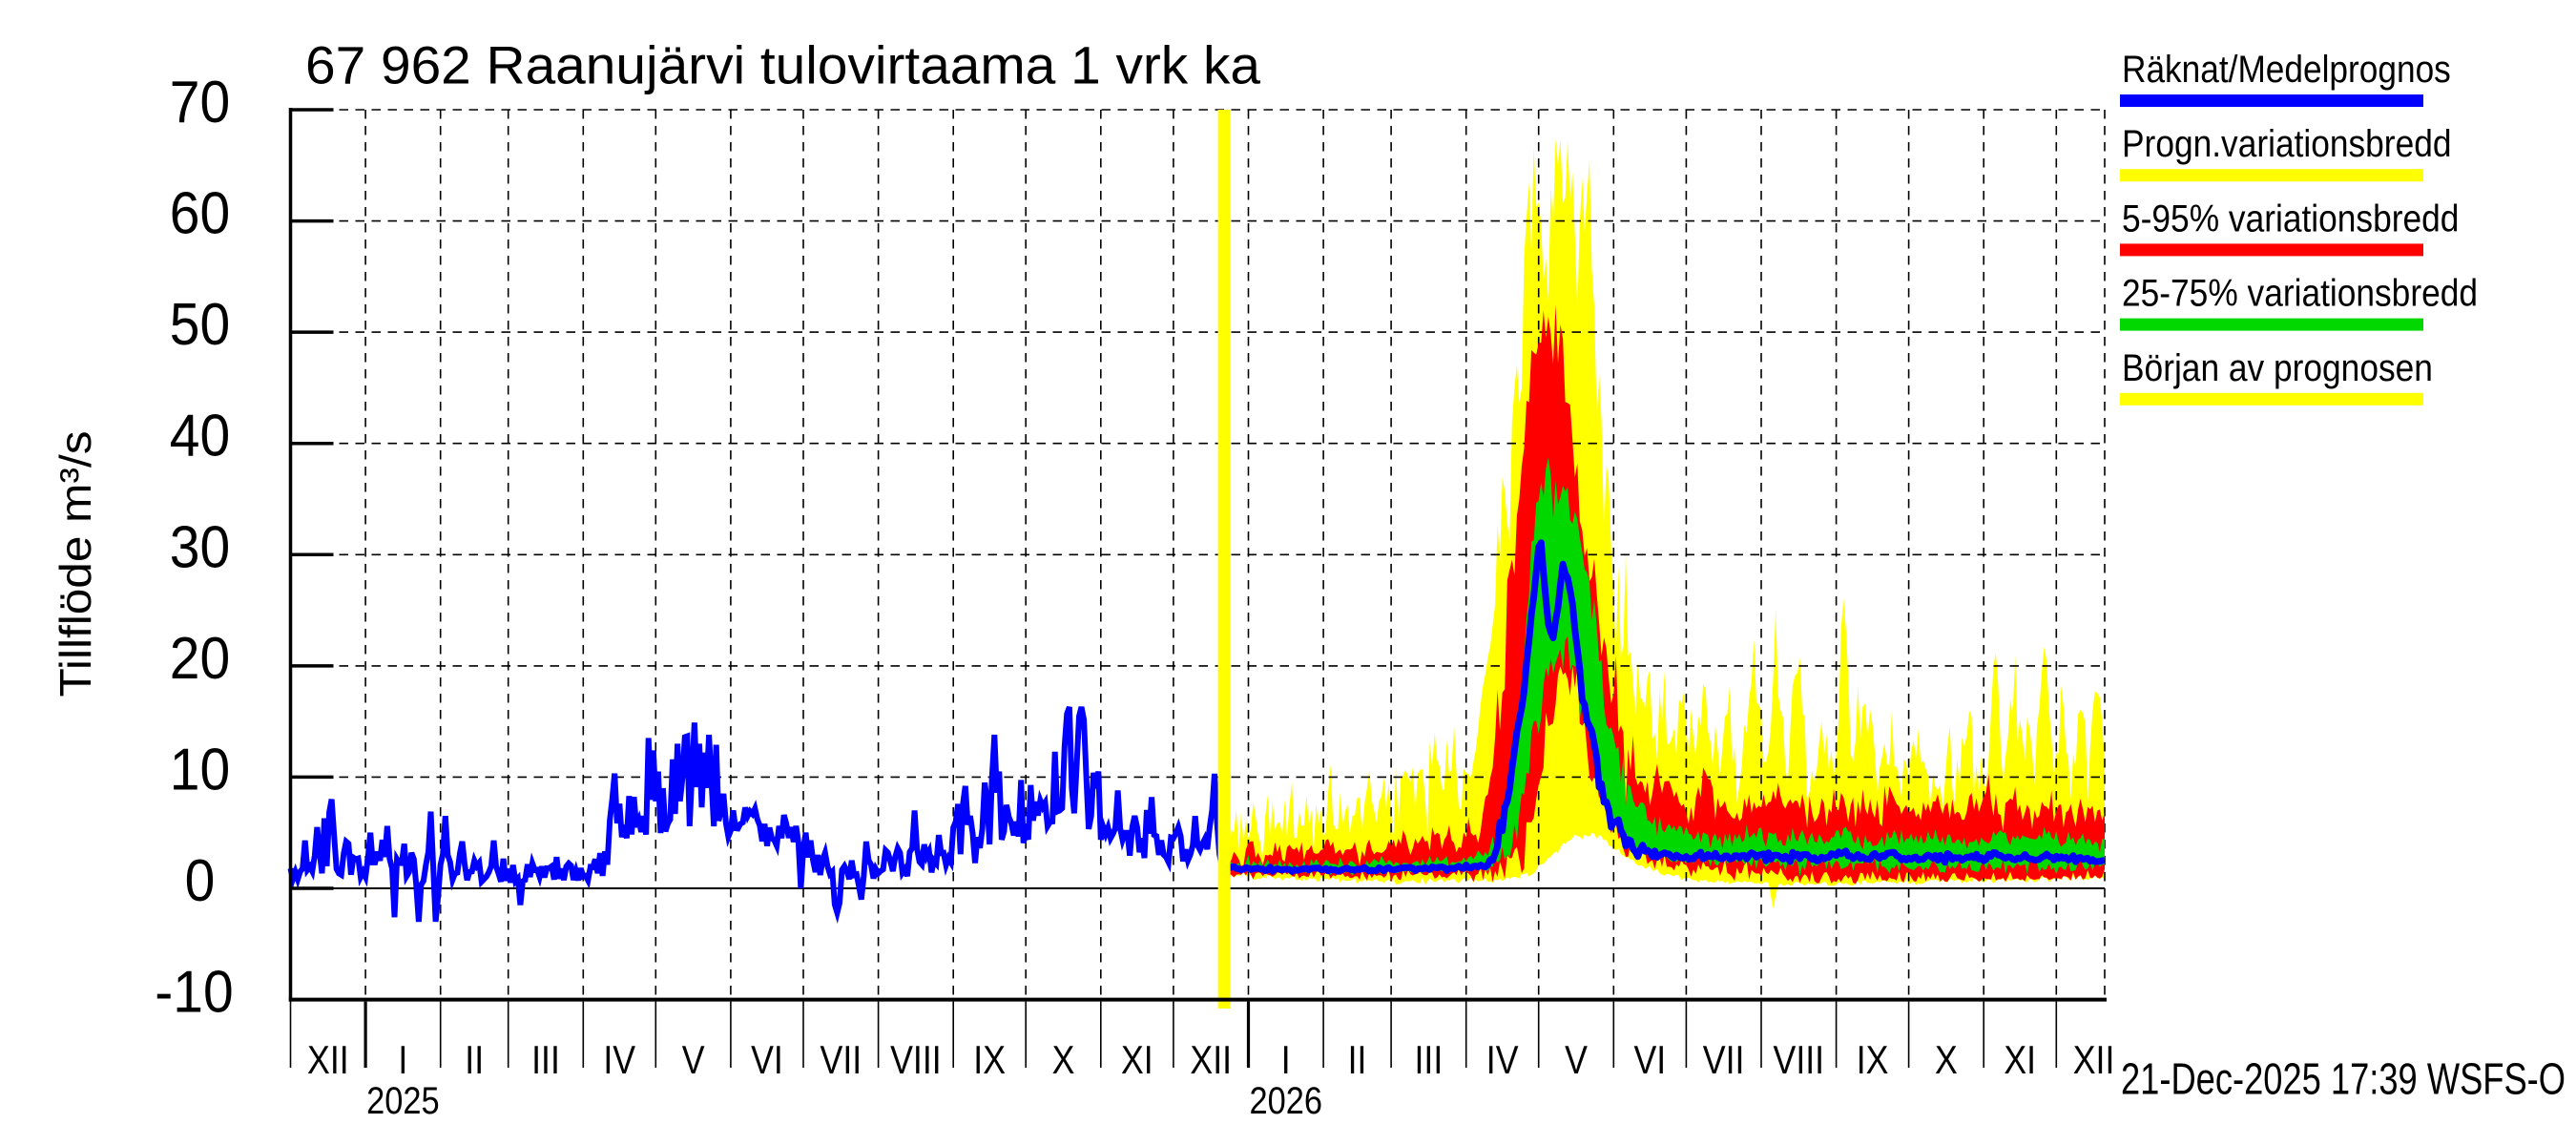  Describe the element at coordinates (2287, 144) in the screenshot. I see `svg-text: Progn.variationsbredd` at that location.